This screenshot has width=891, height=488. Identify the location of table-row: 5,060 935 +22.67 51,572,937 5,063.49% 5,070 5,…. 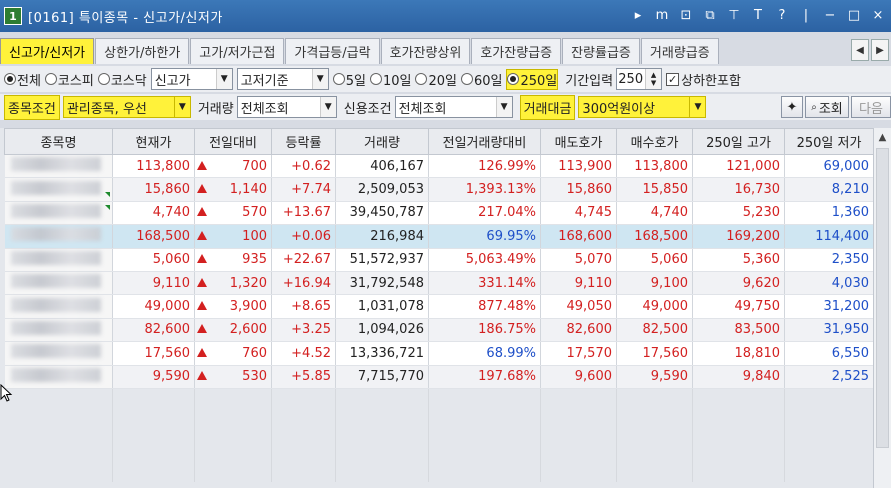
(439, 260).